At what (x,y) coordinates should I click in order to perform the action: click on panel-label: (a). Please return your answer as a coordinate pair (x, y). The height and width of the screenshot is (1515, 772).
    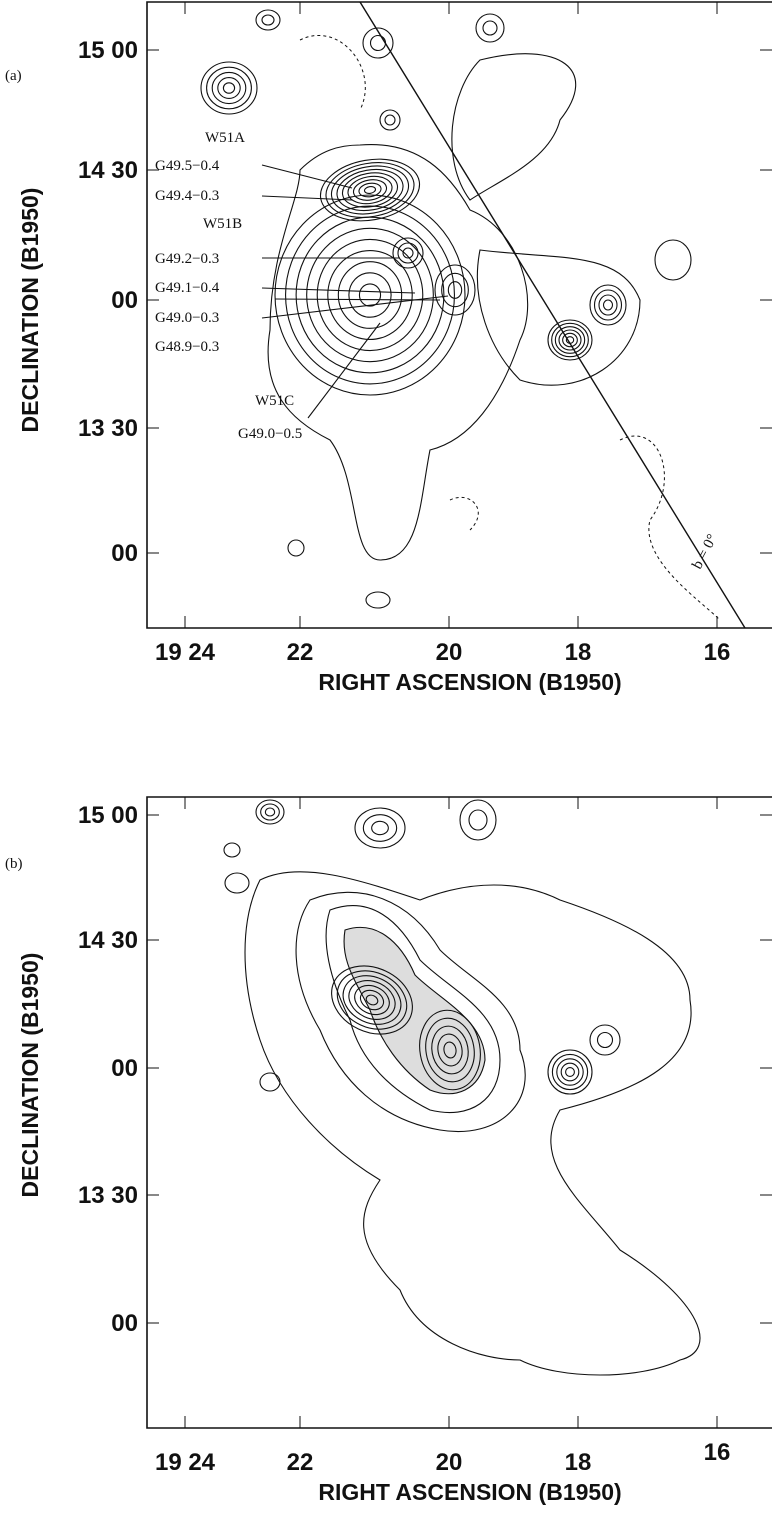
    Looking at the image, I should click on (13, 76).